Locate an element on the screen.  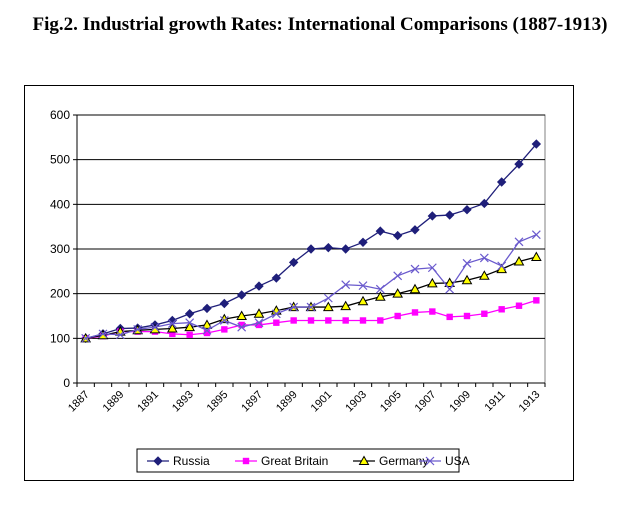
x-tick-label: 1907 is located at coordinates (426, 402).